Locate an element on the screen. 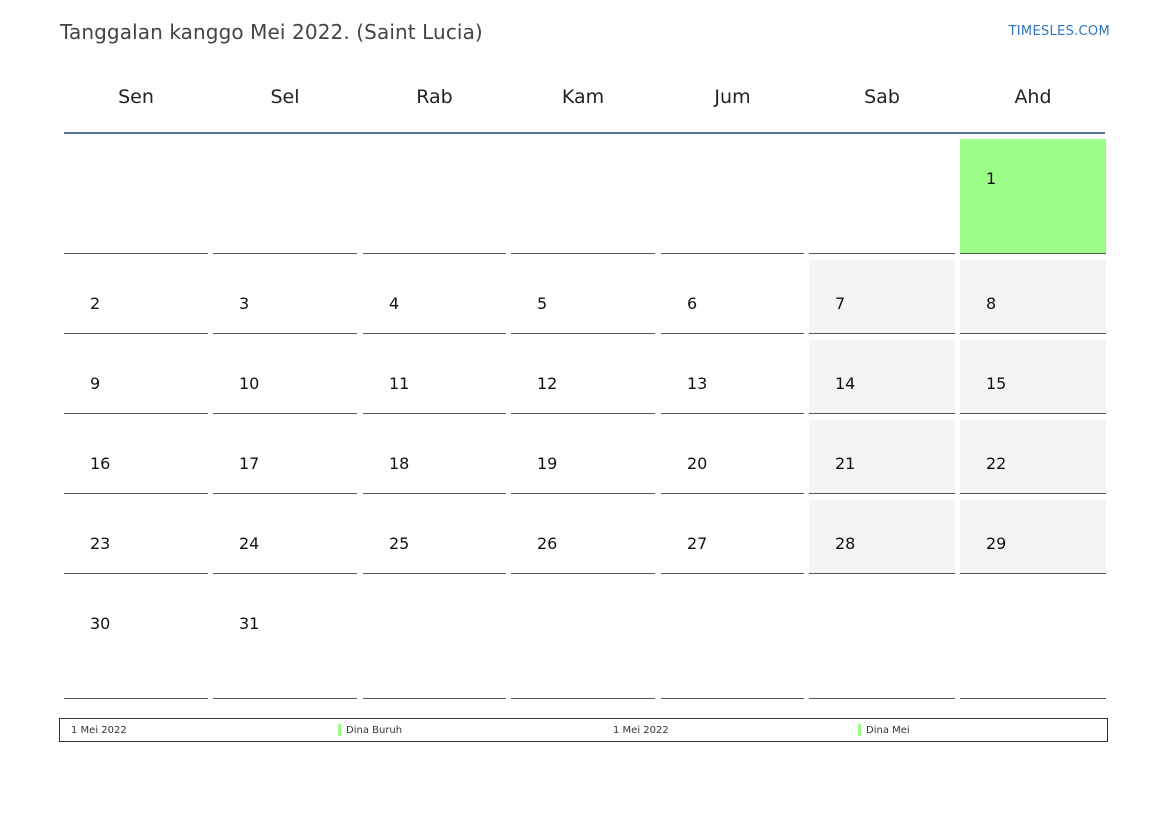 This screenshot has height=827, width=1169. day-cell: 2 is located at coordinates (136, 297).